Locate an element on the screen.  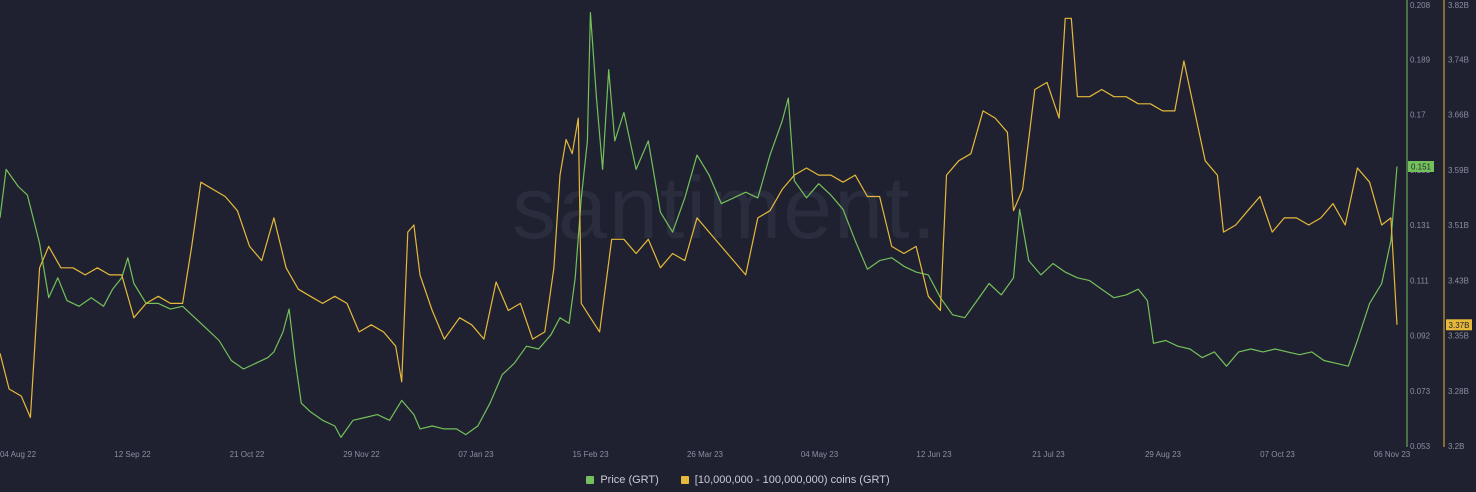
x-tick-label: 12 Sep 22 is located at coordinates (132, 454).